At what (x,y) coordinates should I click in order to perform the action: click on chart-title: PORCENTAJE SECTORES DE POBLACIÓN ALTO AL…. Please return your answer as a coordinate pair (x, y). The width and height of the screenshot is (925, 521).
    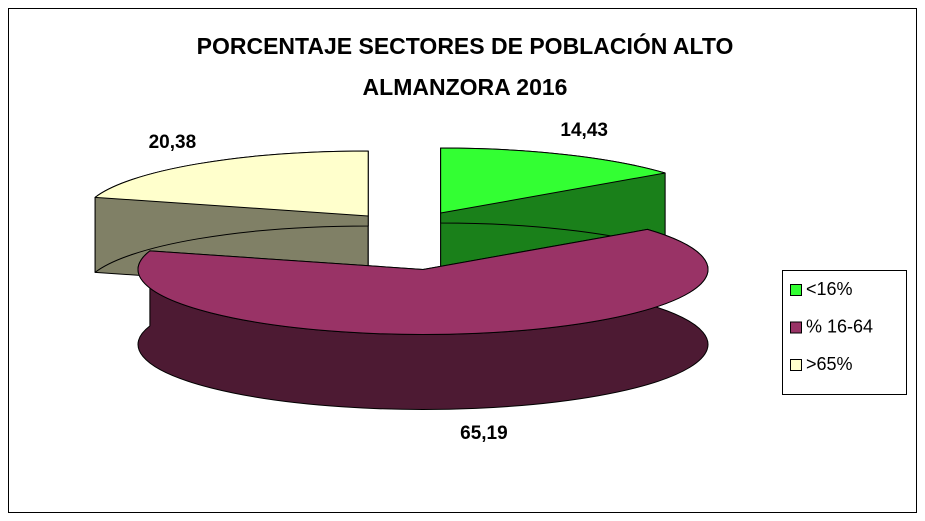
    Looking at the image, I should click on (465, 66).